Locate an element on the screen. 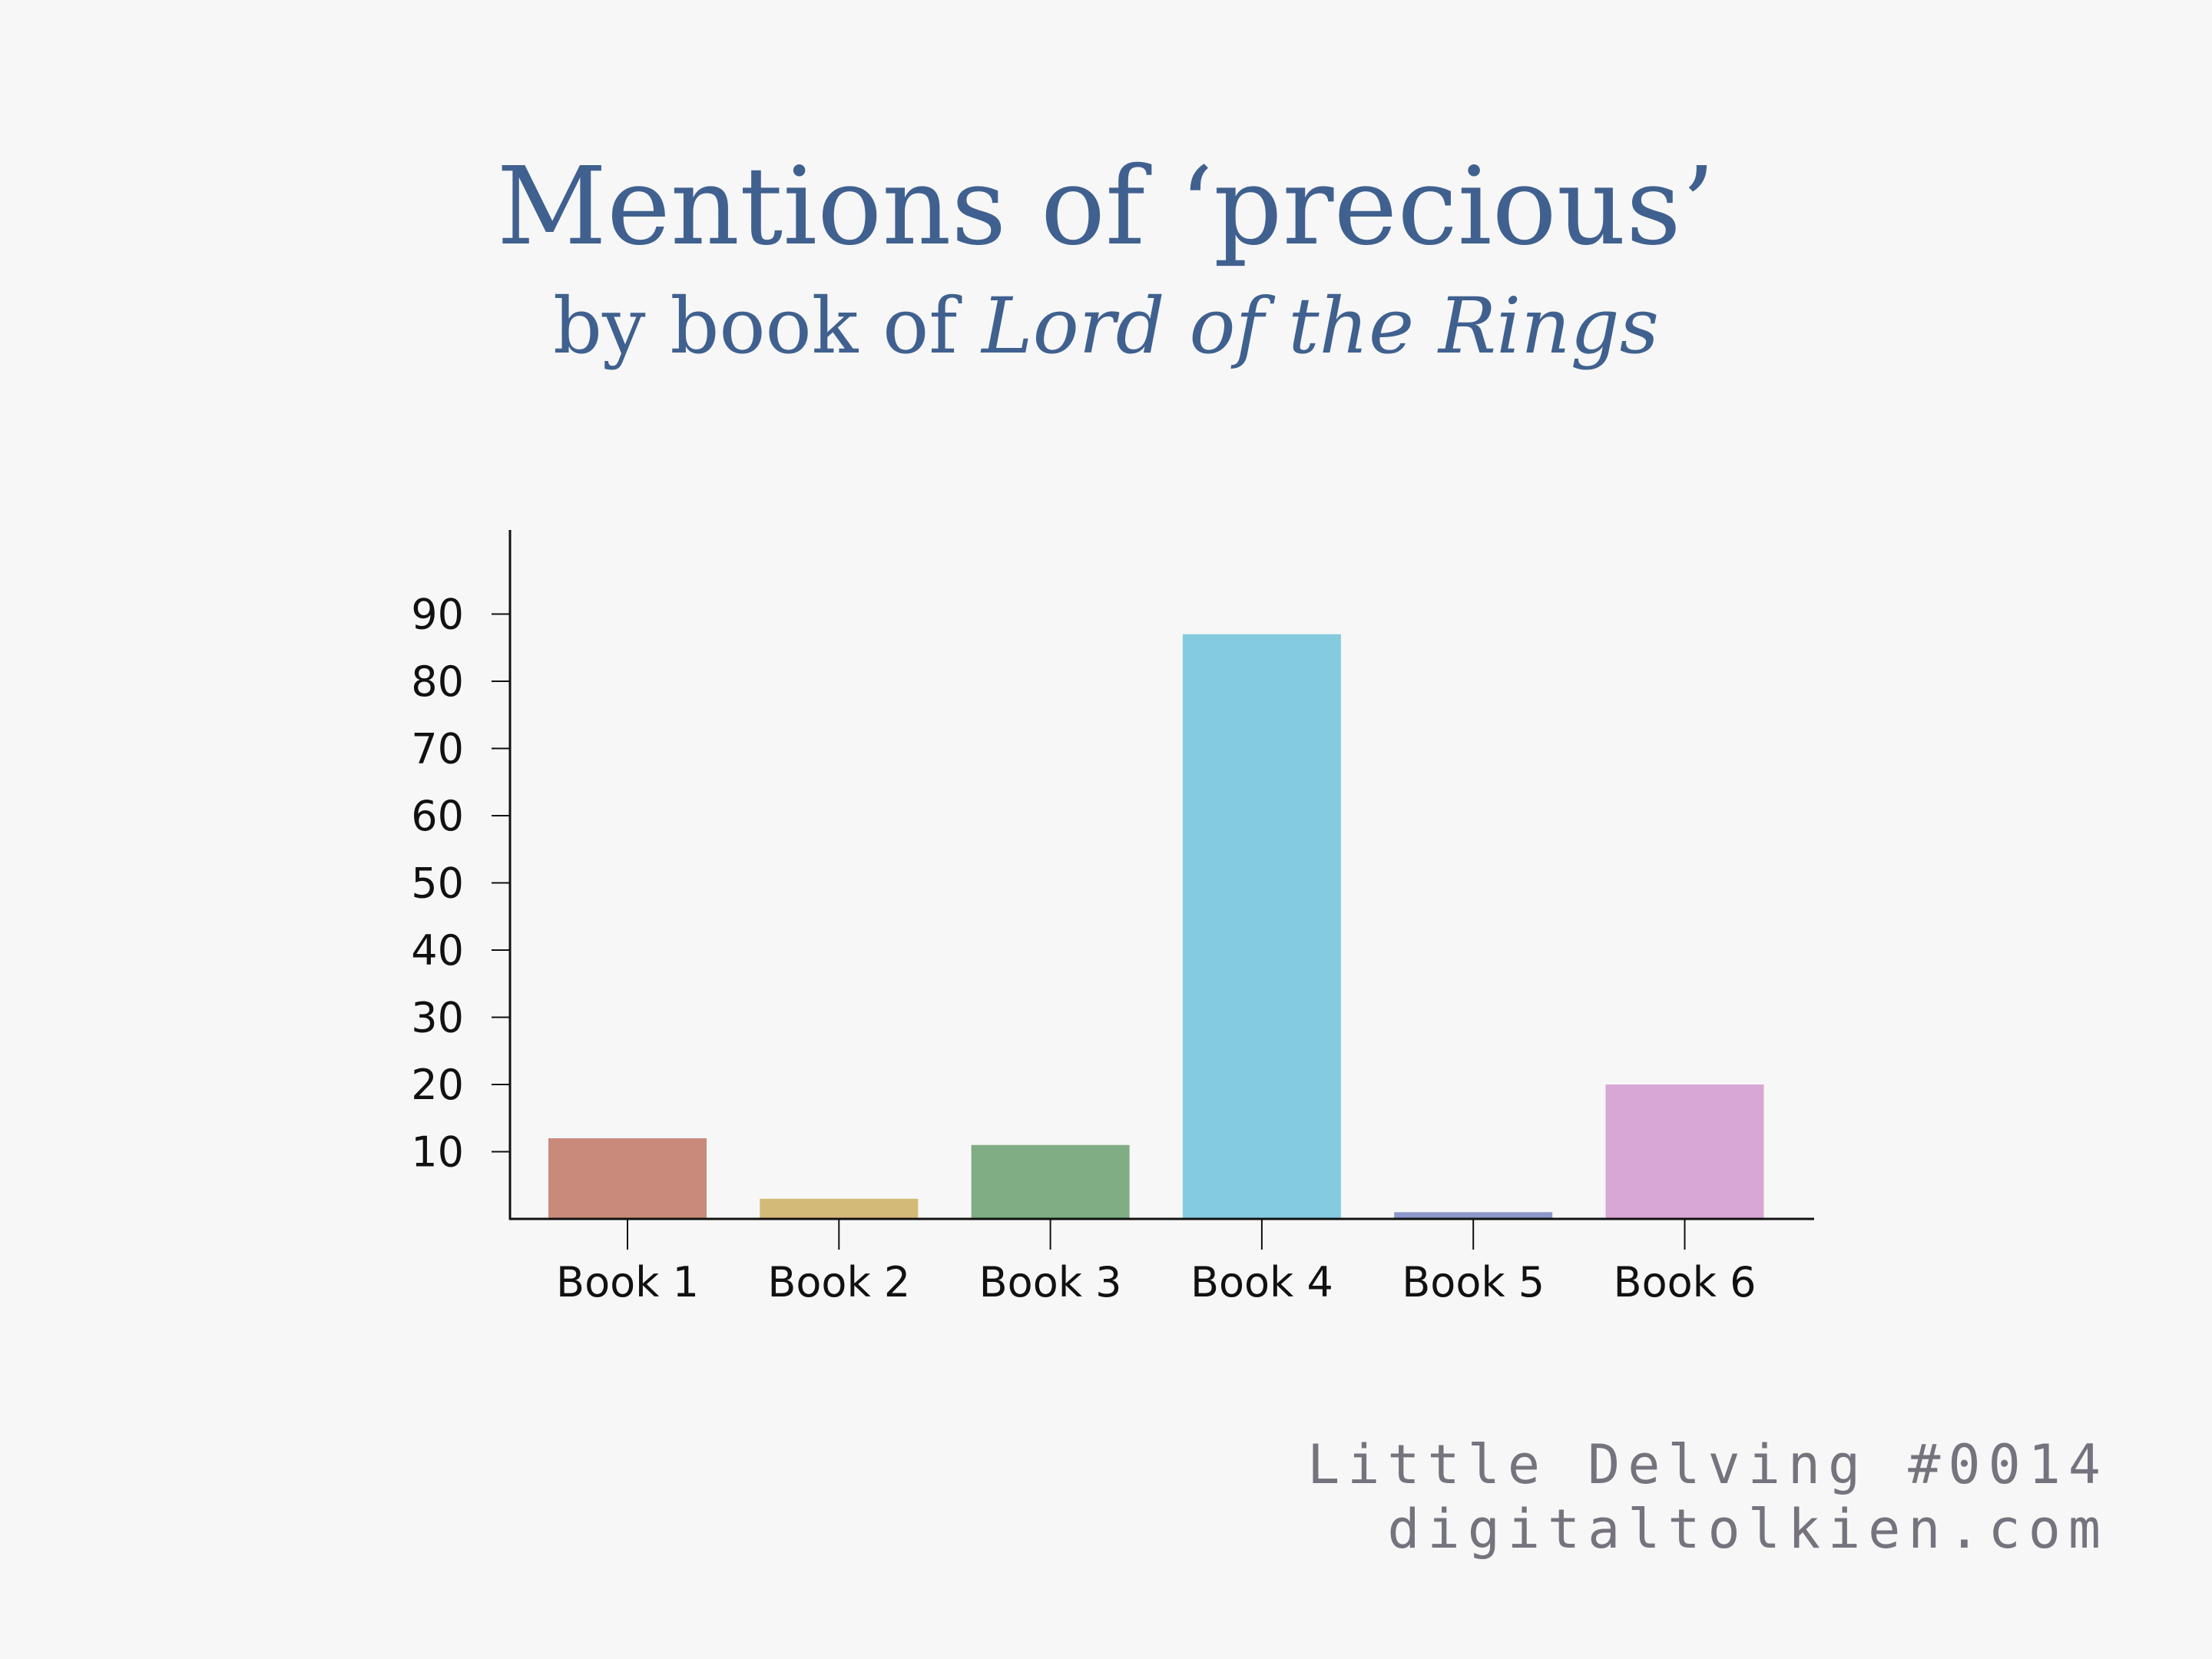  y-tick-label: 60 is located at coordinates (438, 816).